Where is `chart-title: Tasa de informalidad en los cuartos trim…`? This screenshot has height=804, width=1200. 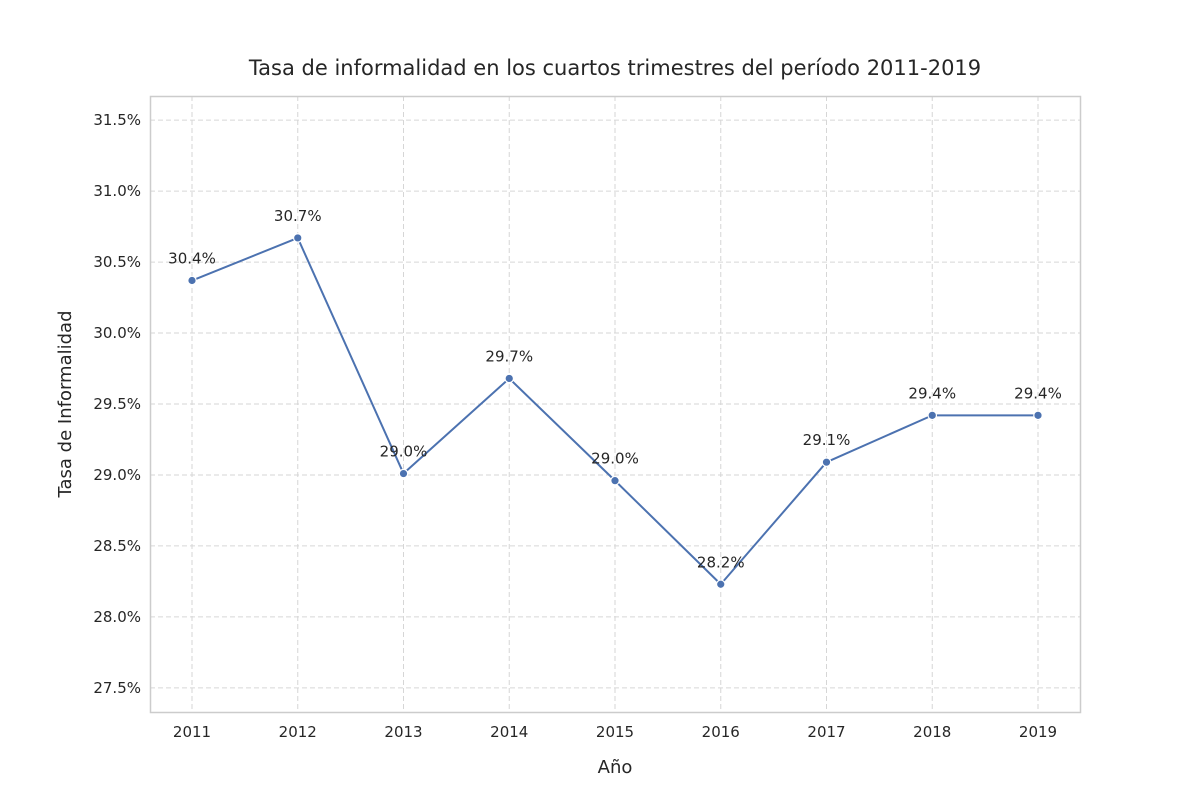
chart-title: Tasa de informalidad en los cuartos trim… is located at coordinates (614, 68).